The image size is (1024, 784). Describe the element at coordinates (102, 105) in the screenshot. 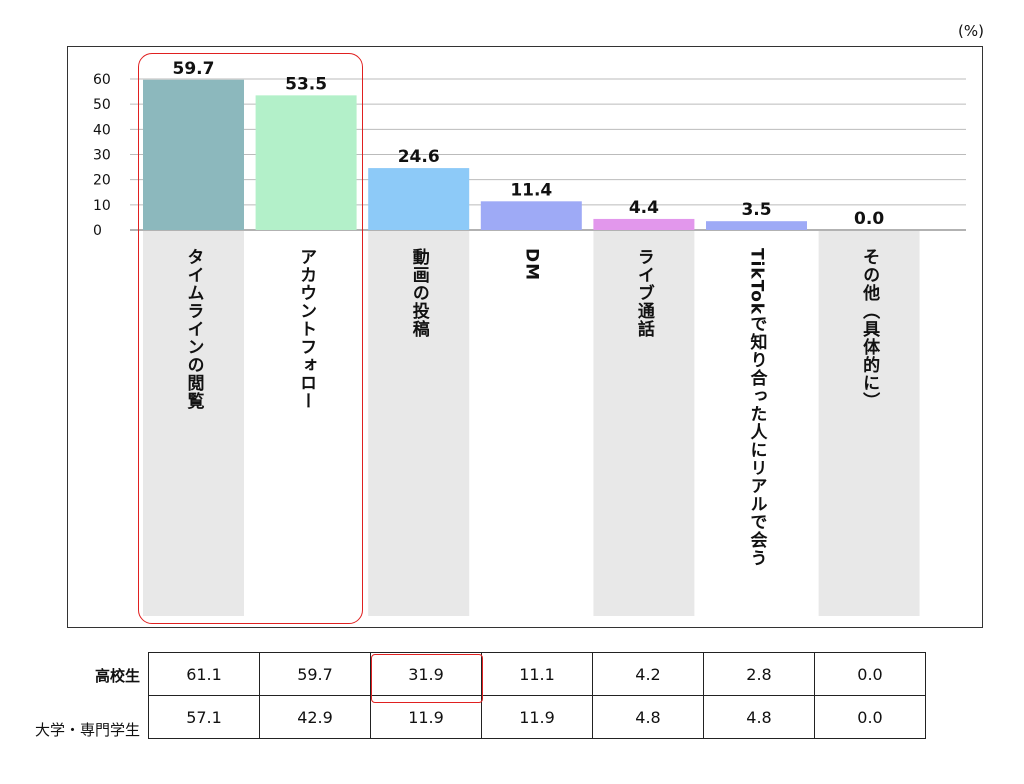

I see `y-tick-label: 50` at that location.